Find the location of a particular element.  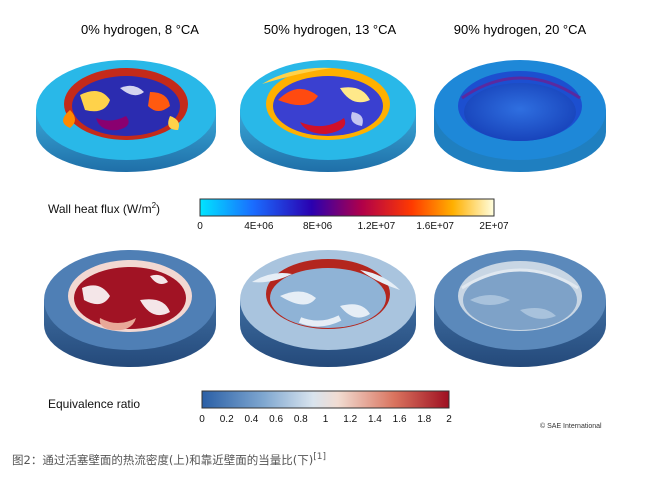

heat-flux-tick-label: 0 is located at coordinates (200, 226).